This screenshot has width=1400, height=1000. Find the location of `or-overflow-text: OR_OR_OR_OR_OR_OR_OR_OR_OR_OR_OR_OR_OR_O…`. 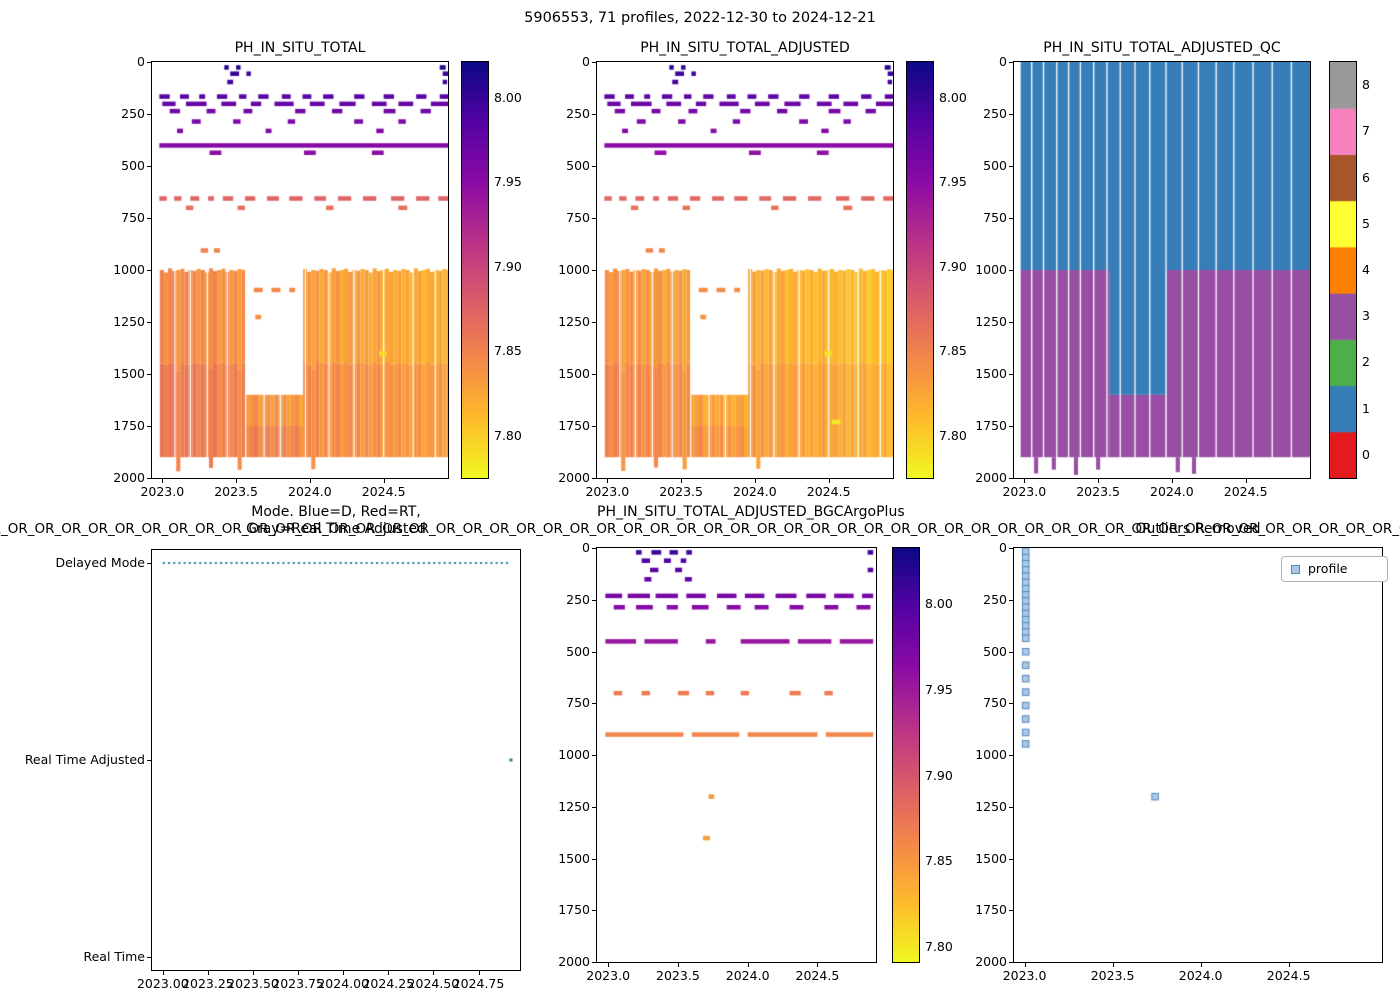

or-overflow-text: OR_OR_OR_OR_OR_OR_OR_OR_OR_OR_OR_OR_OR_O… is located at coordinates (700, 529).